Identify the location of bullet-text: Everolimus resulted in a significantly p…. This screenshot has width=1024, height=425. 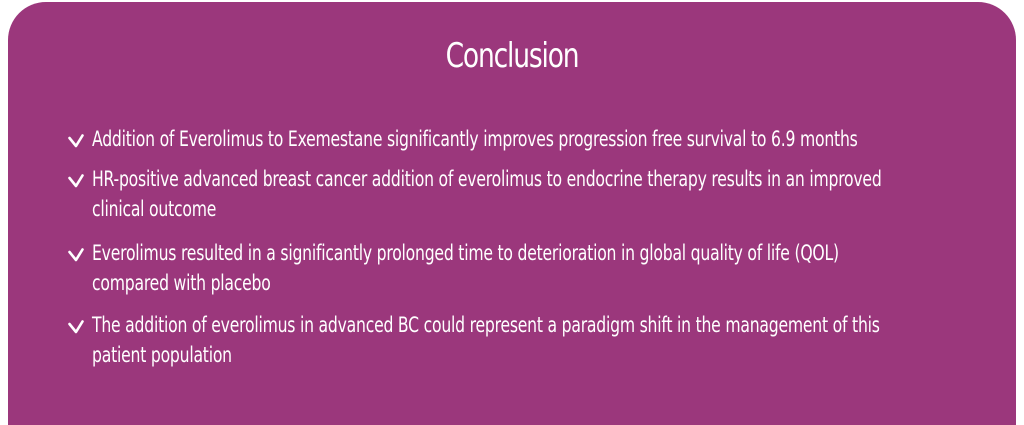
(524, 268).